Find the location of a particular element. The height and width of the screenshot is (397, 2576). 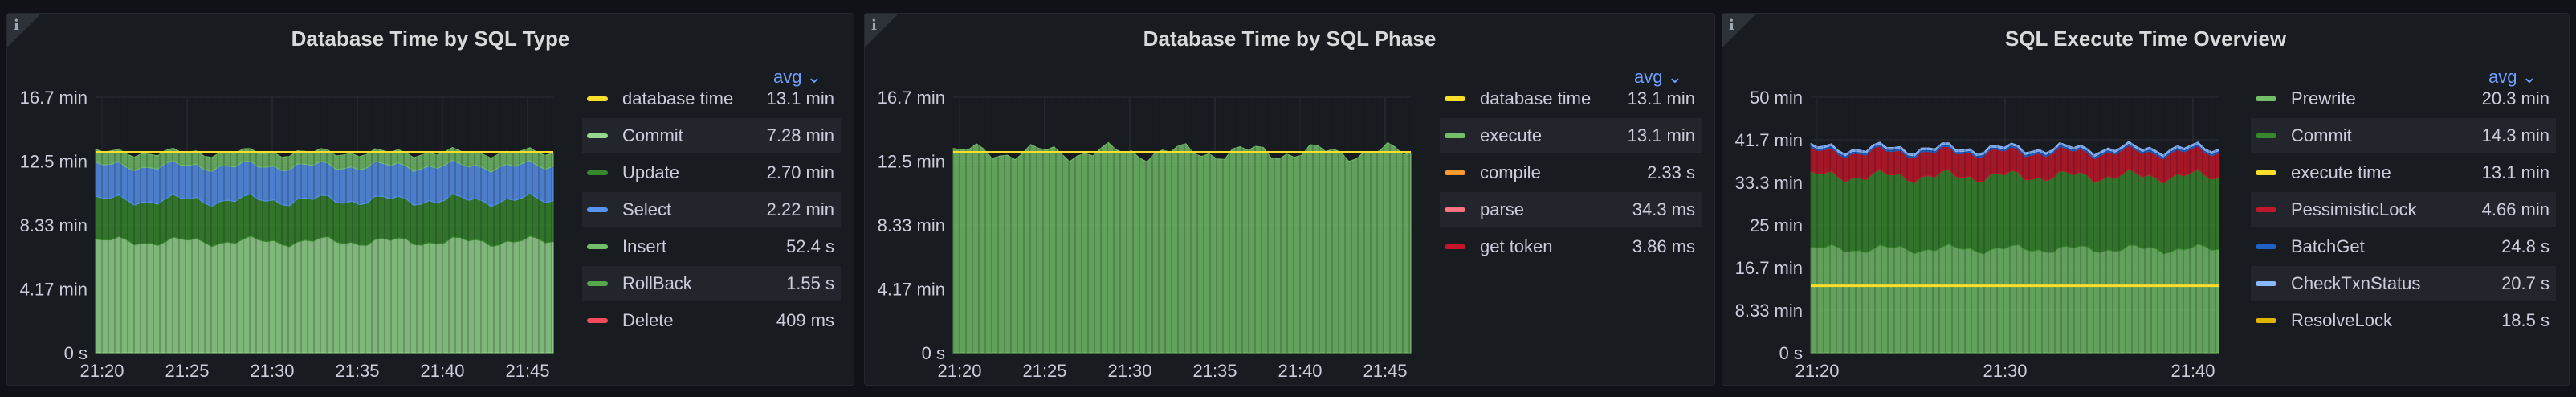

panel-title: Database Time by SQL Phase is located at coordinates (1290, 39).